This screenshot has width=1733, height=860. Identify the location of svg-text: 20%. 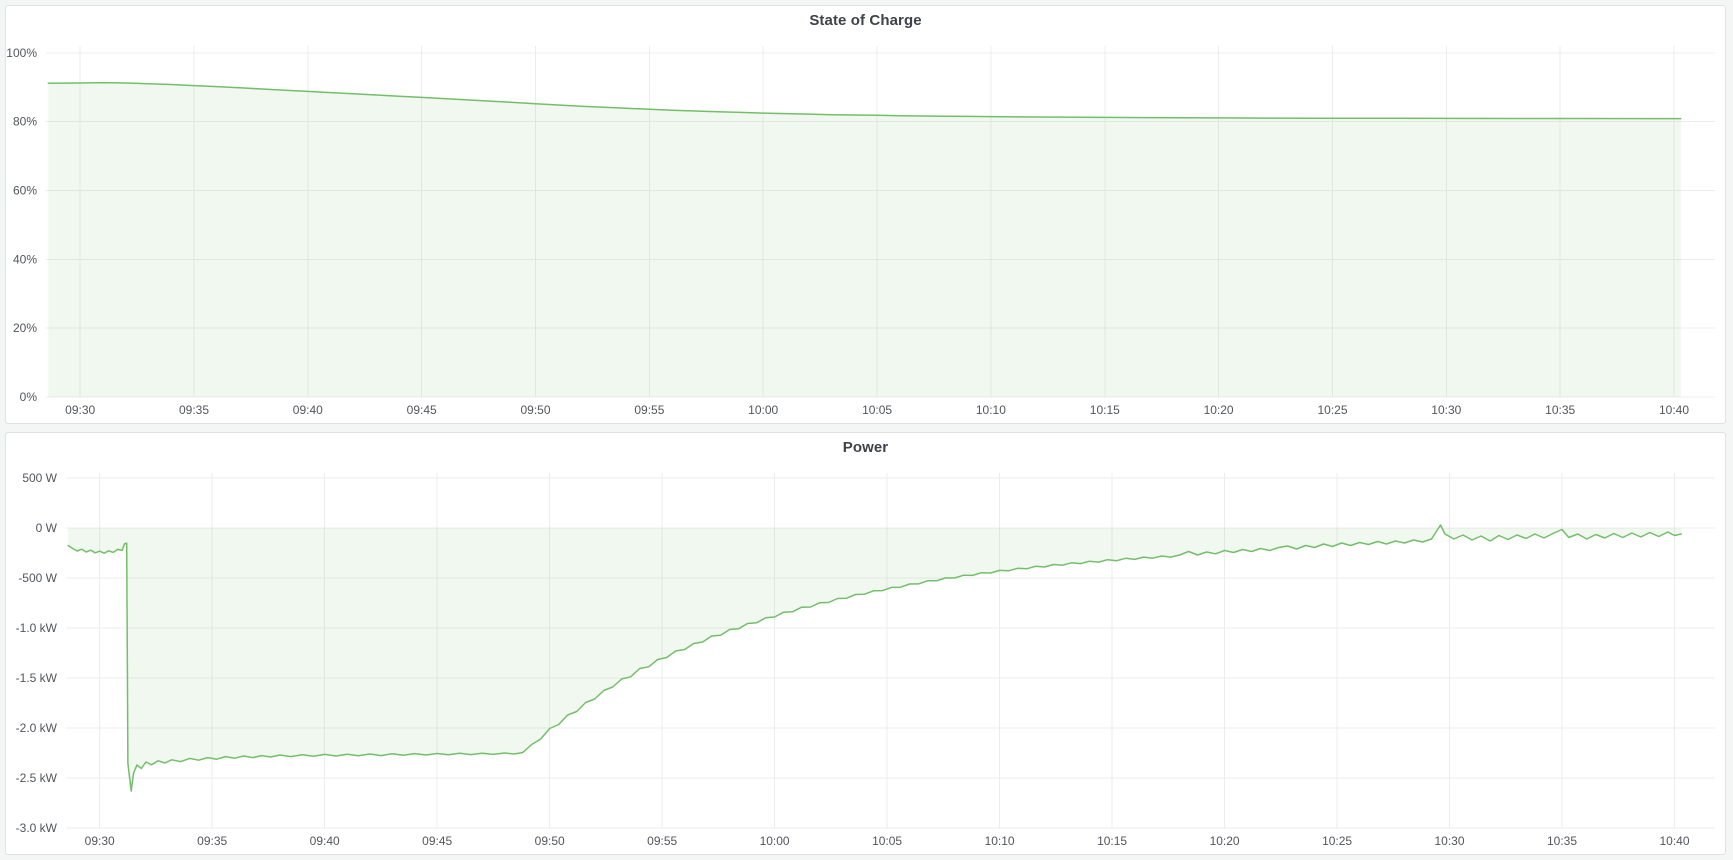
(25, 328).